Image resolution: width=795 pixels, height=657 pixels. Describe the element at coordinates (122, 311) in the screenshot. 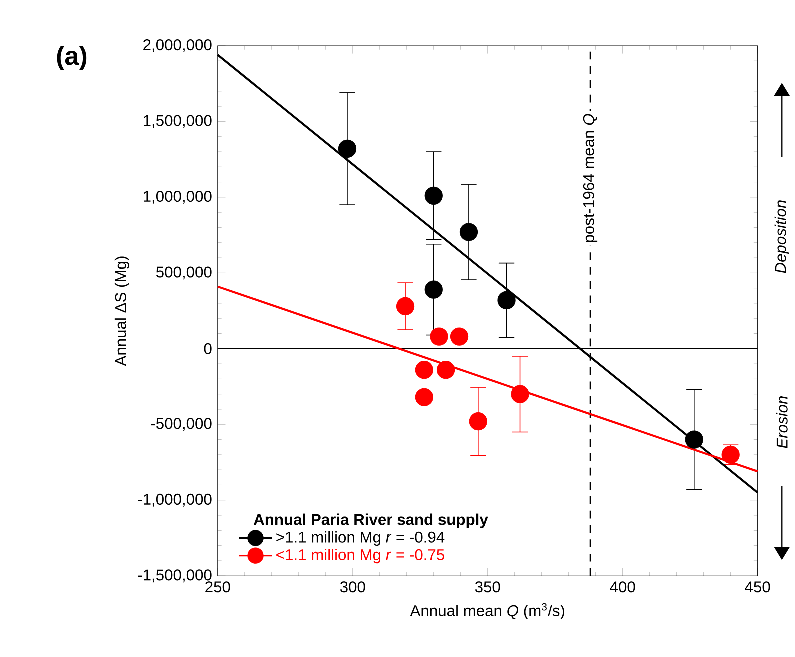

I see `y-axis-title: Annual ΔS (Mg)` at that location.